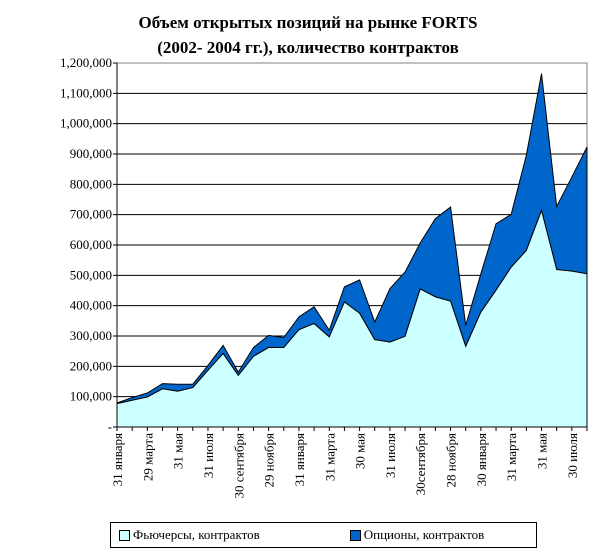  I want to click on x-tick-label: 29 марта, so click(147, 457).